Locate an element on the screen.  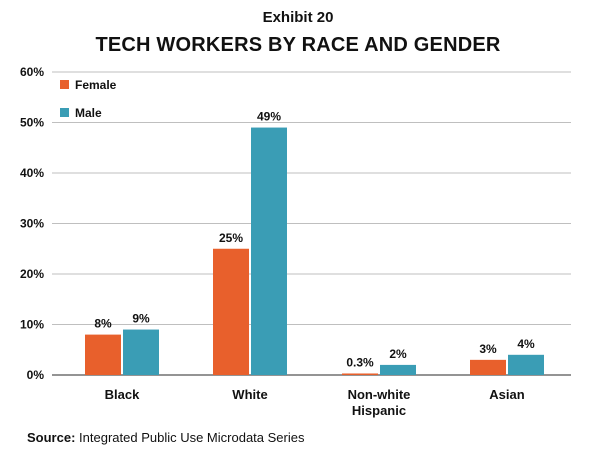
y-tick-label: 0% is located at coordinates (36, 375).